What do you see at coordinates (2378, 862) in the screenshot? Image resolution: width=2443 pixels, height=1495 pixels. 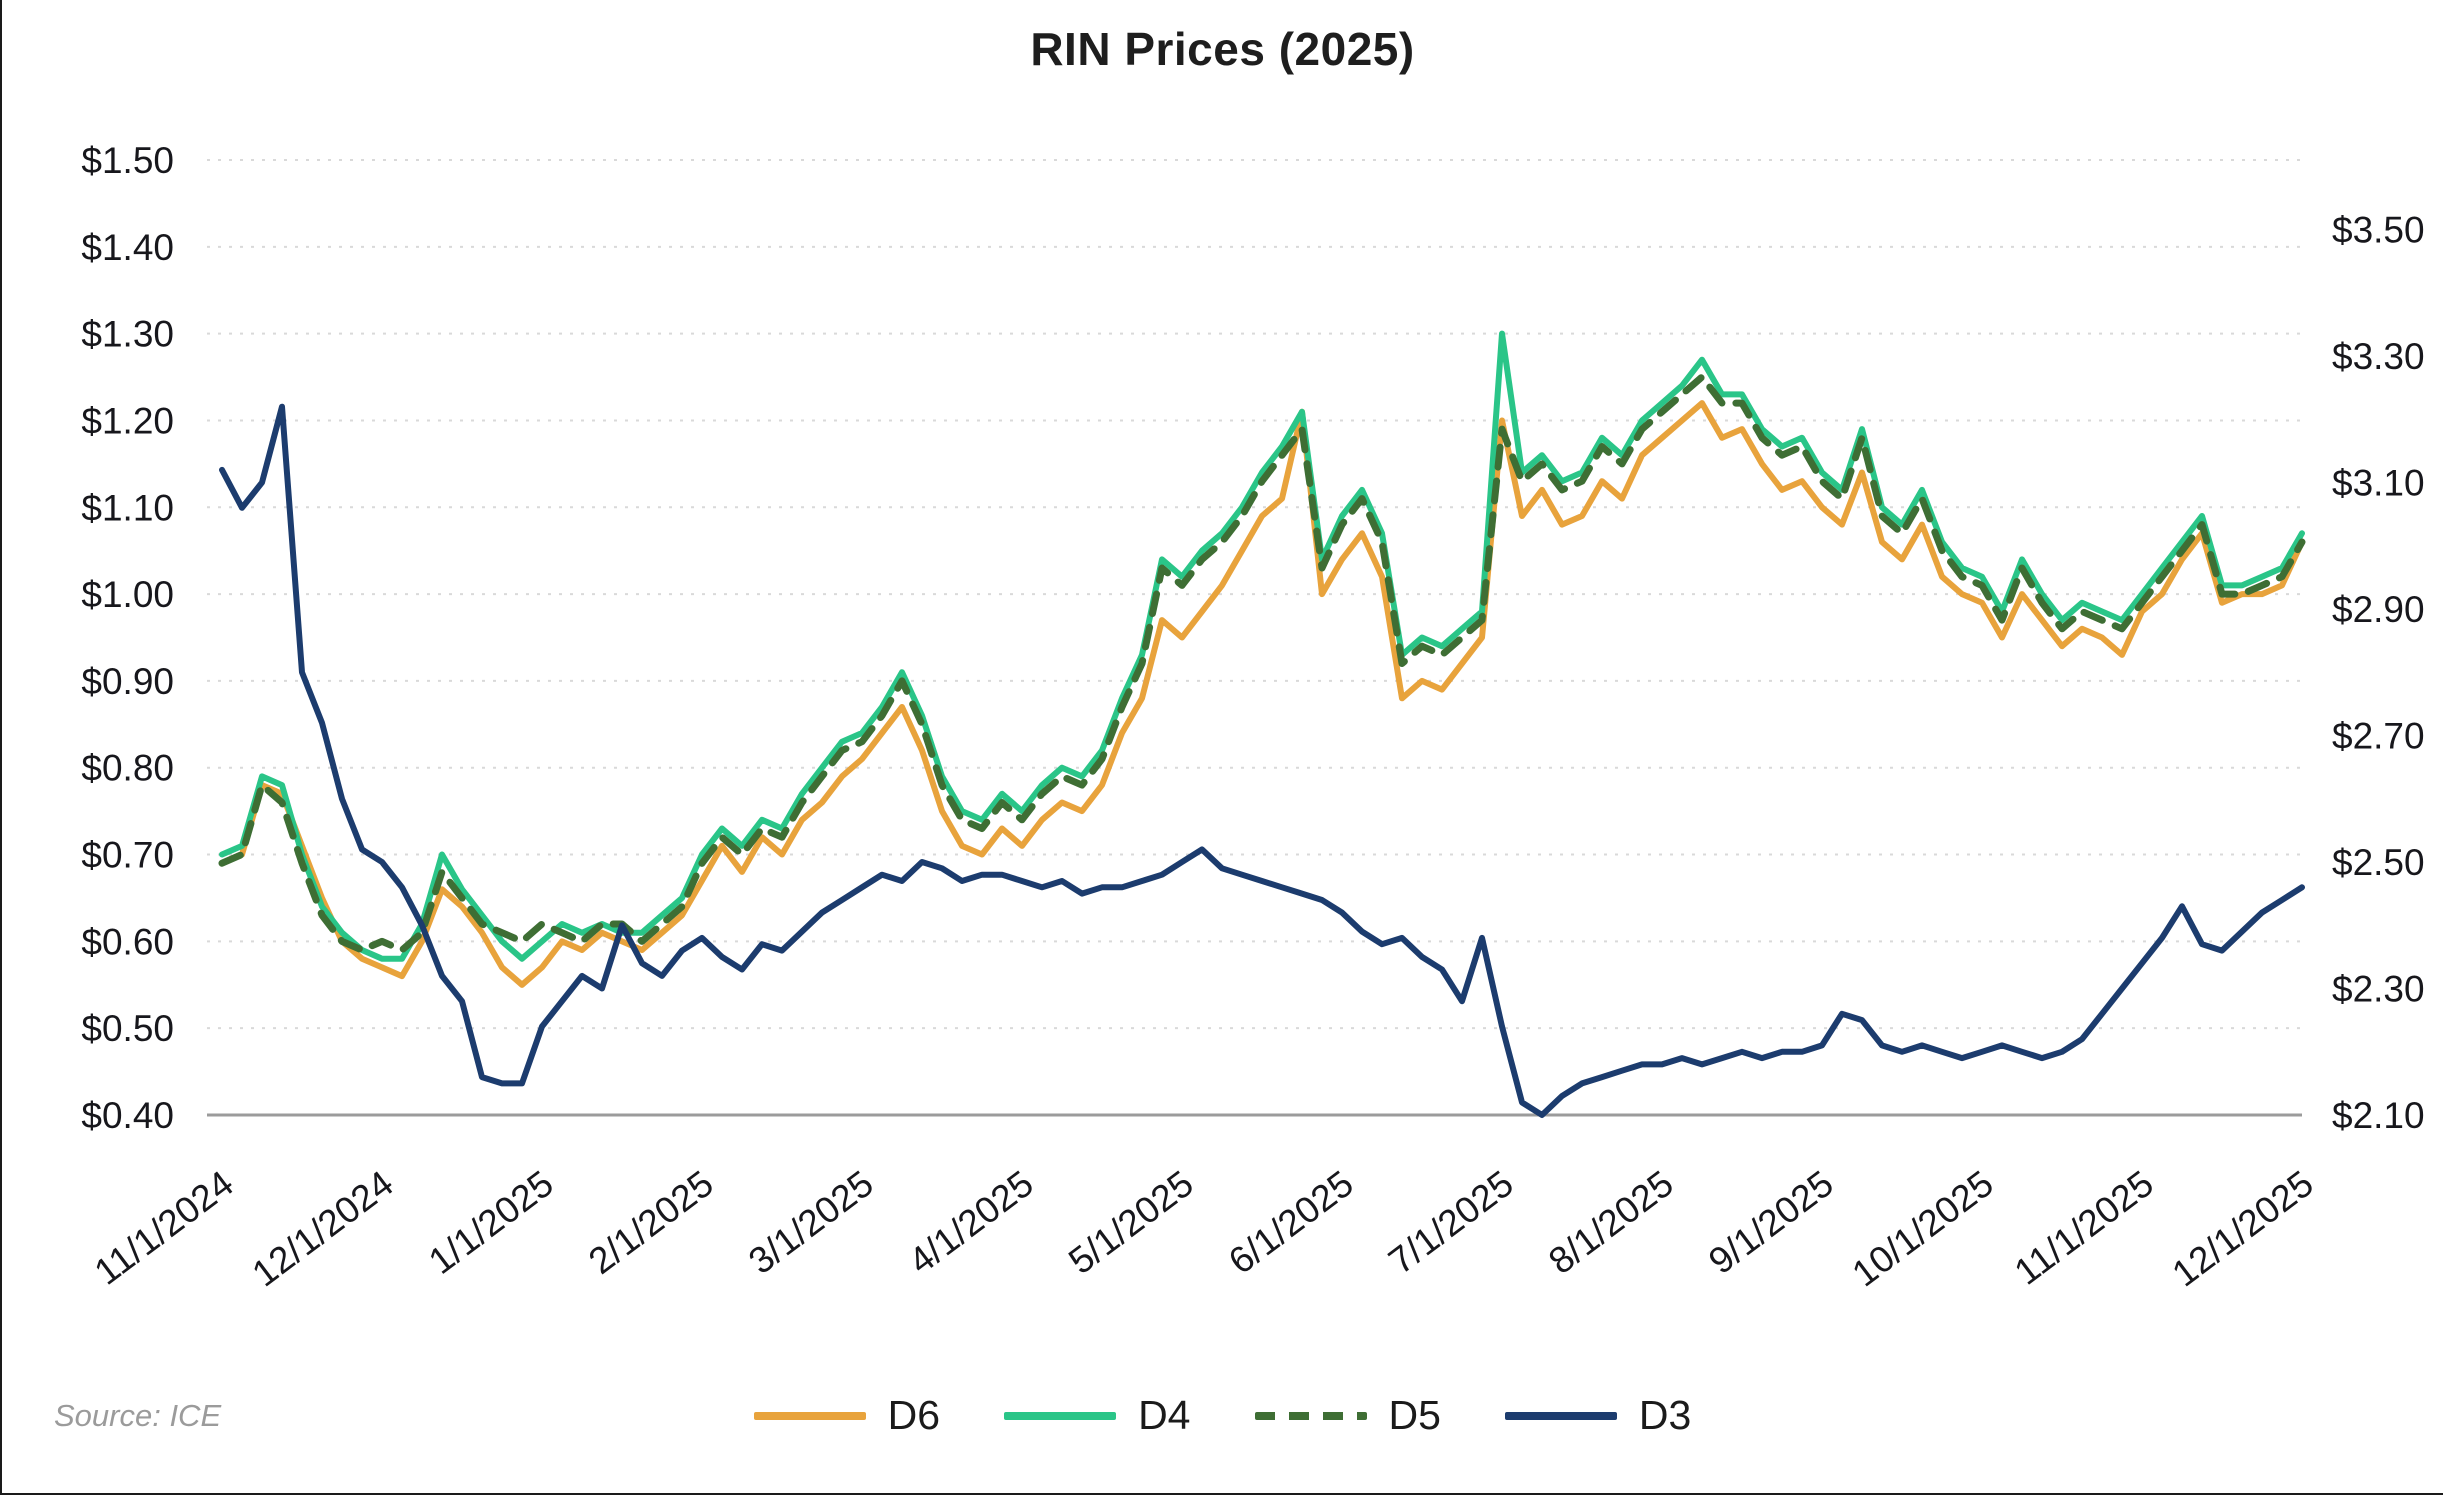 I see `right-axis-tick-label: $2.50` at bounding box center [2378, 862].